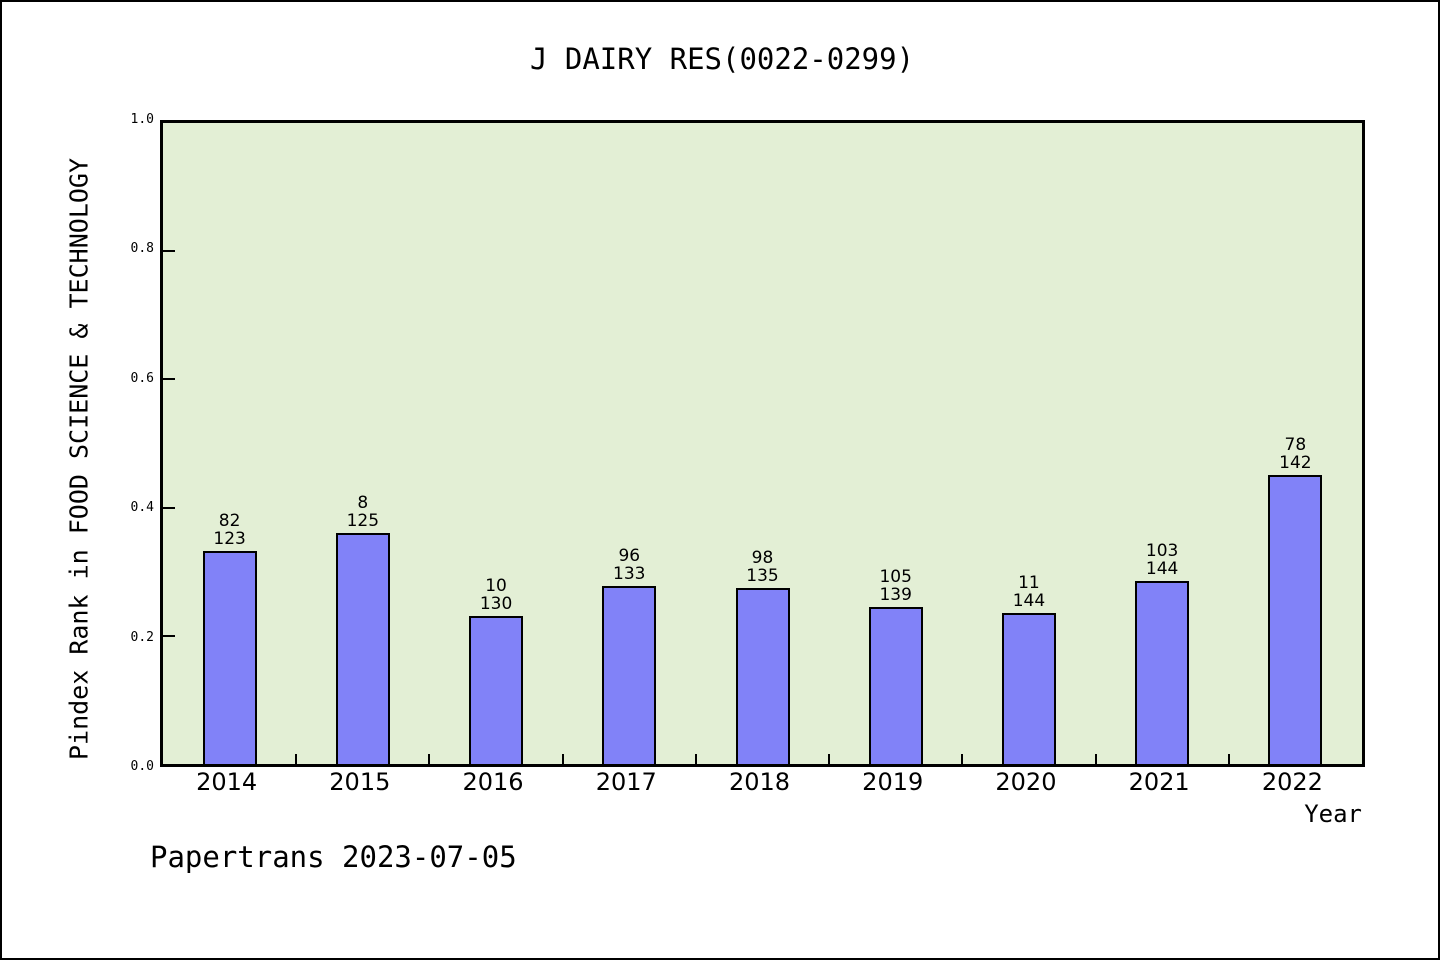 Image resolution: width=1440 pixels, height=962 pixels. I want to click on bar-value-label: 96 133, so click(629, 565).